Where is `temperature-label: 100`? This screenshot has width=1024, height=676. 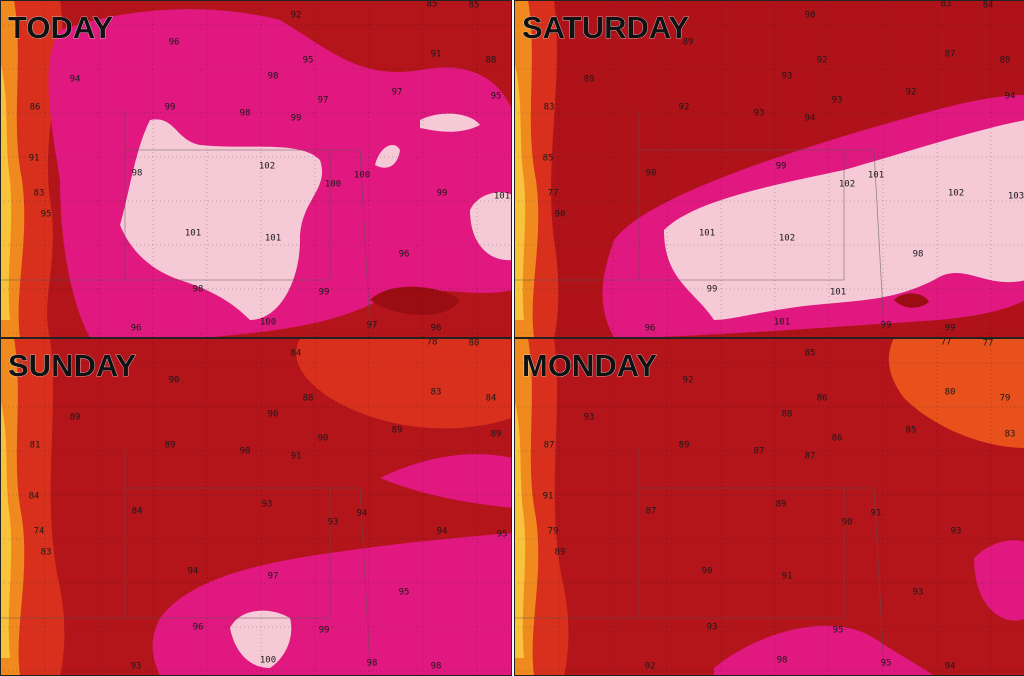 temperature-label: 100 is located at coordinates (268, 661).